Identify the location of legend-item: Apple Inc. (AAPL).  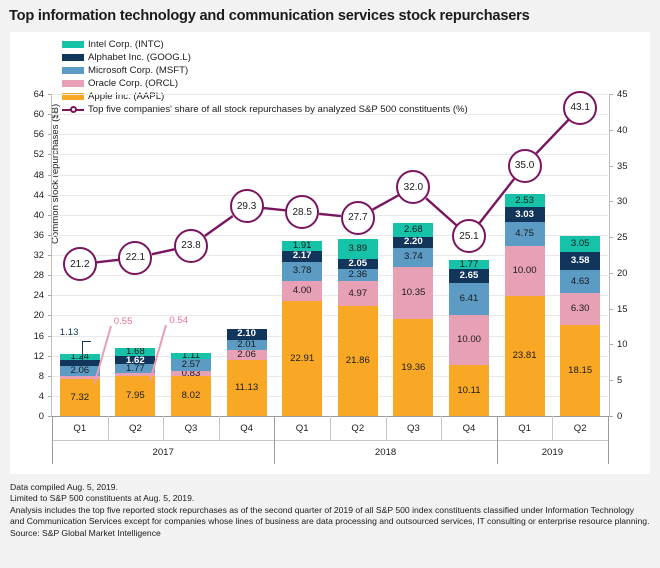
(265, 96).